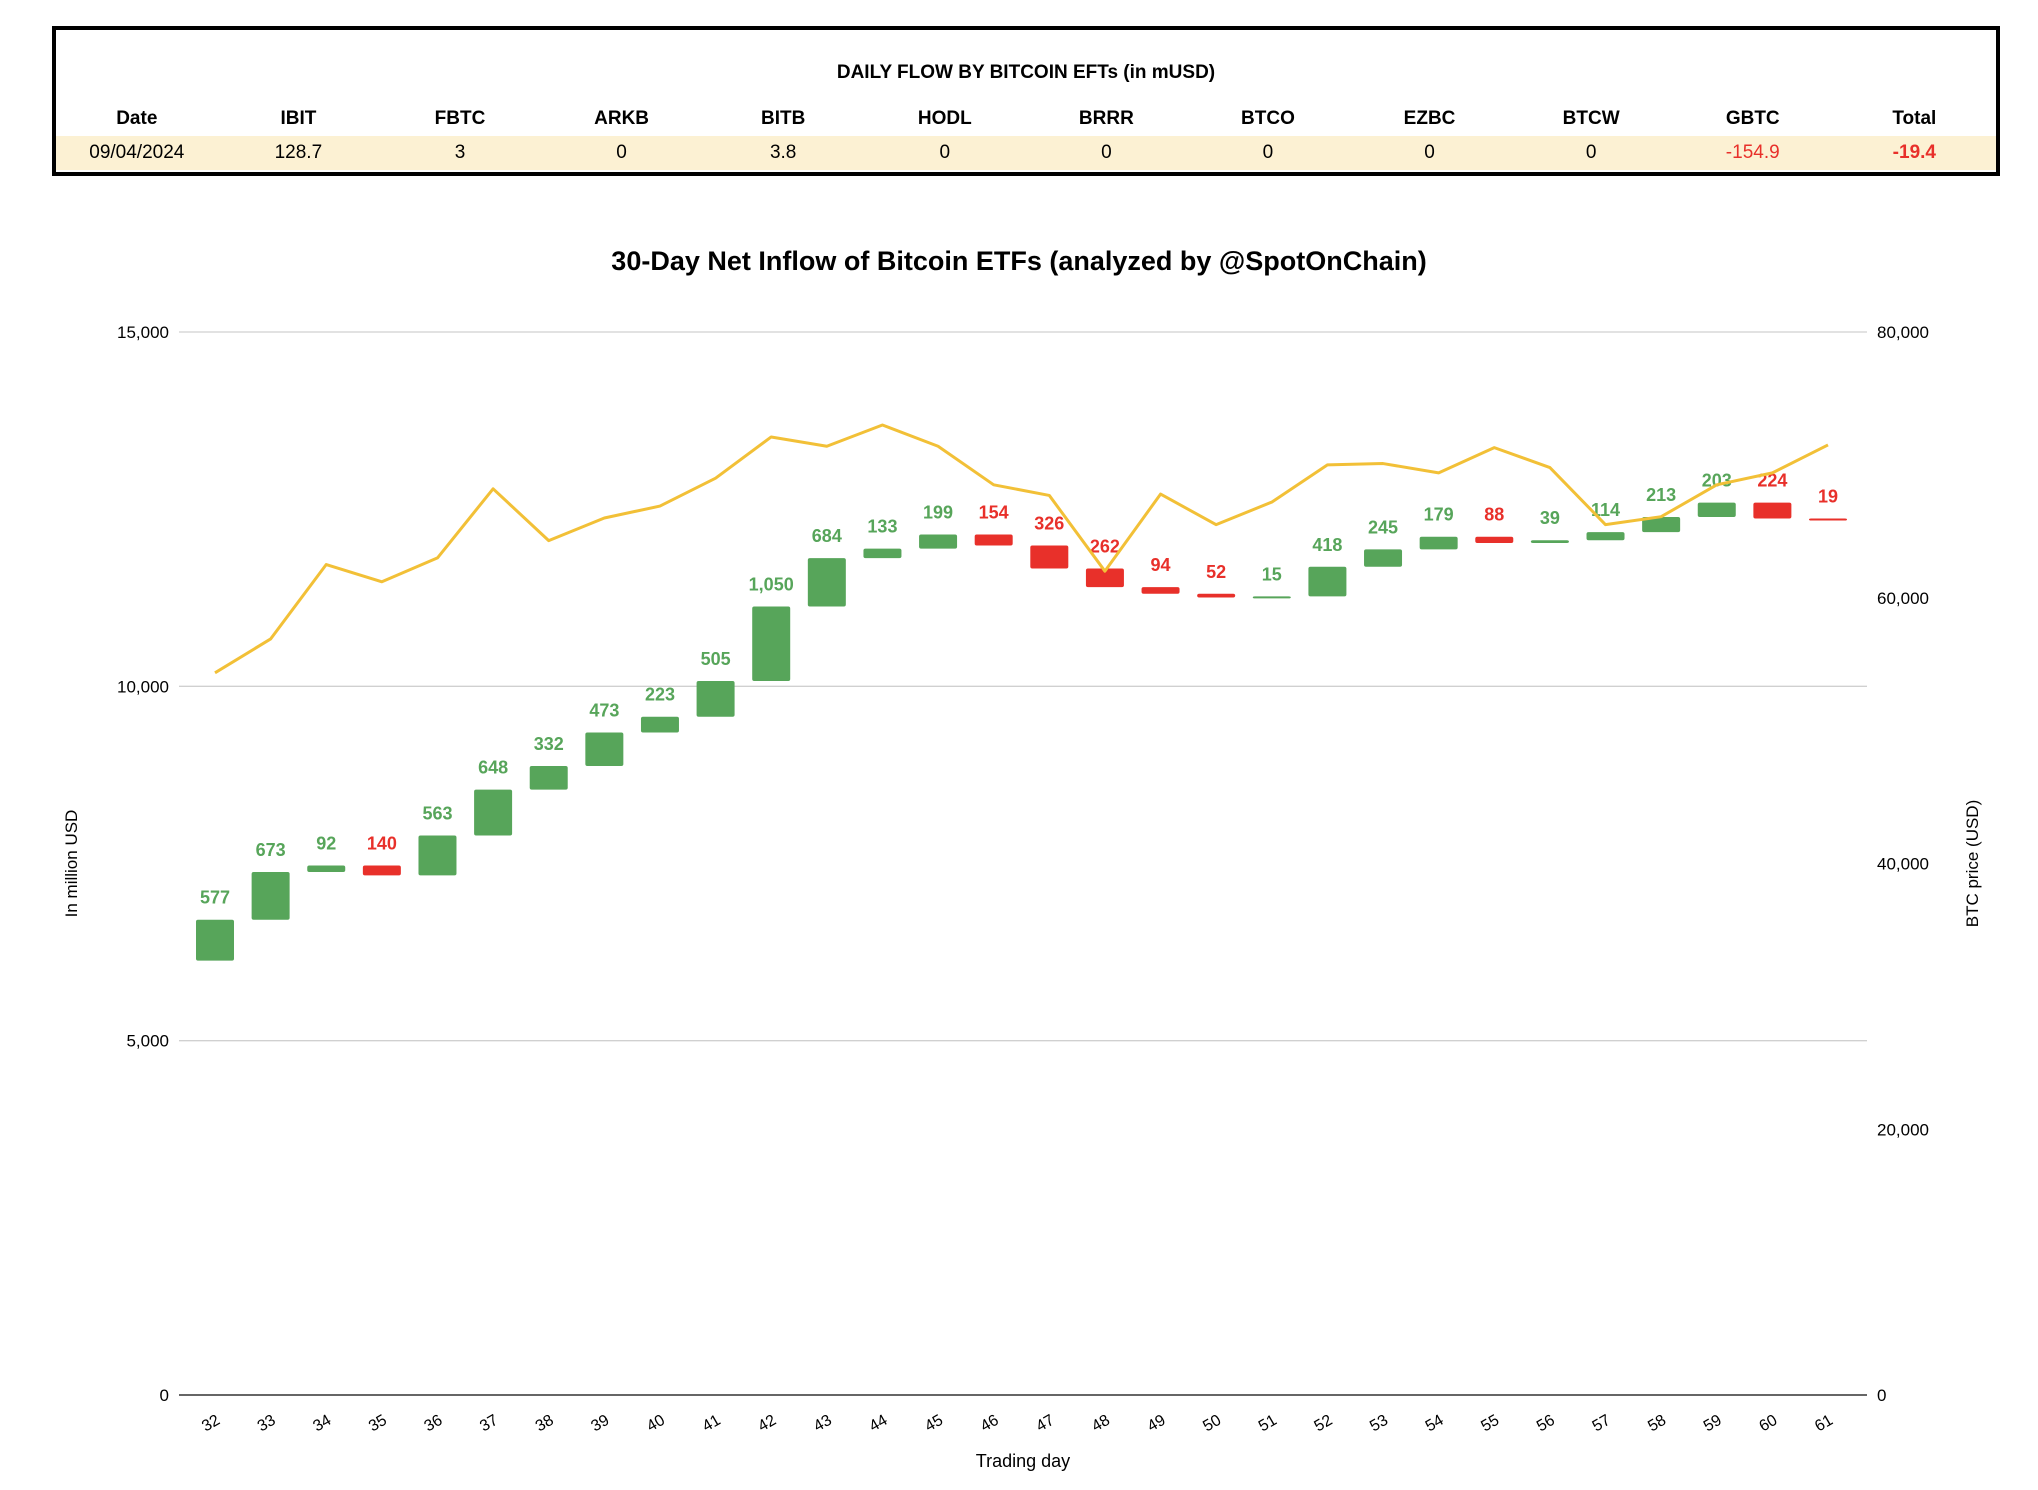  What do you see at coordinates (215, 898) in the screenshot?
I see `bar-value-label: 577` at bounding box center [215, 898].